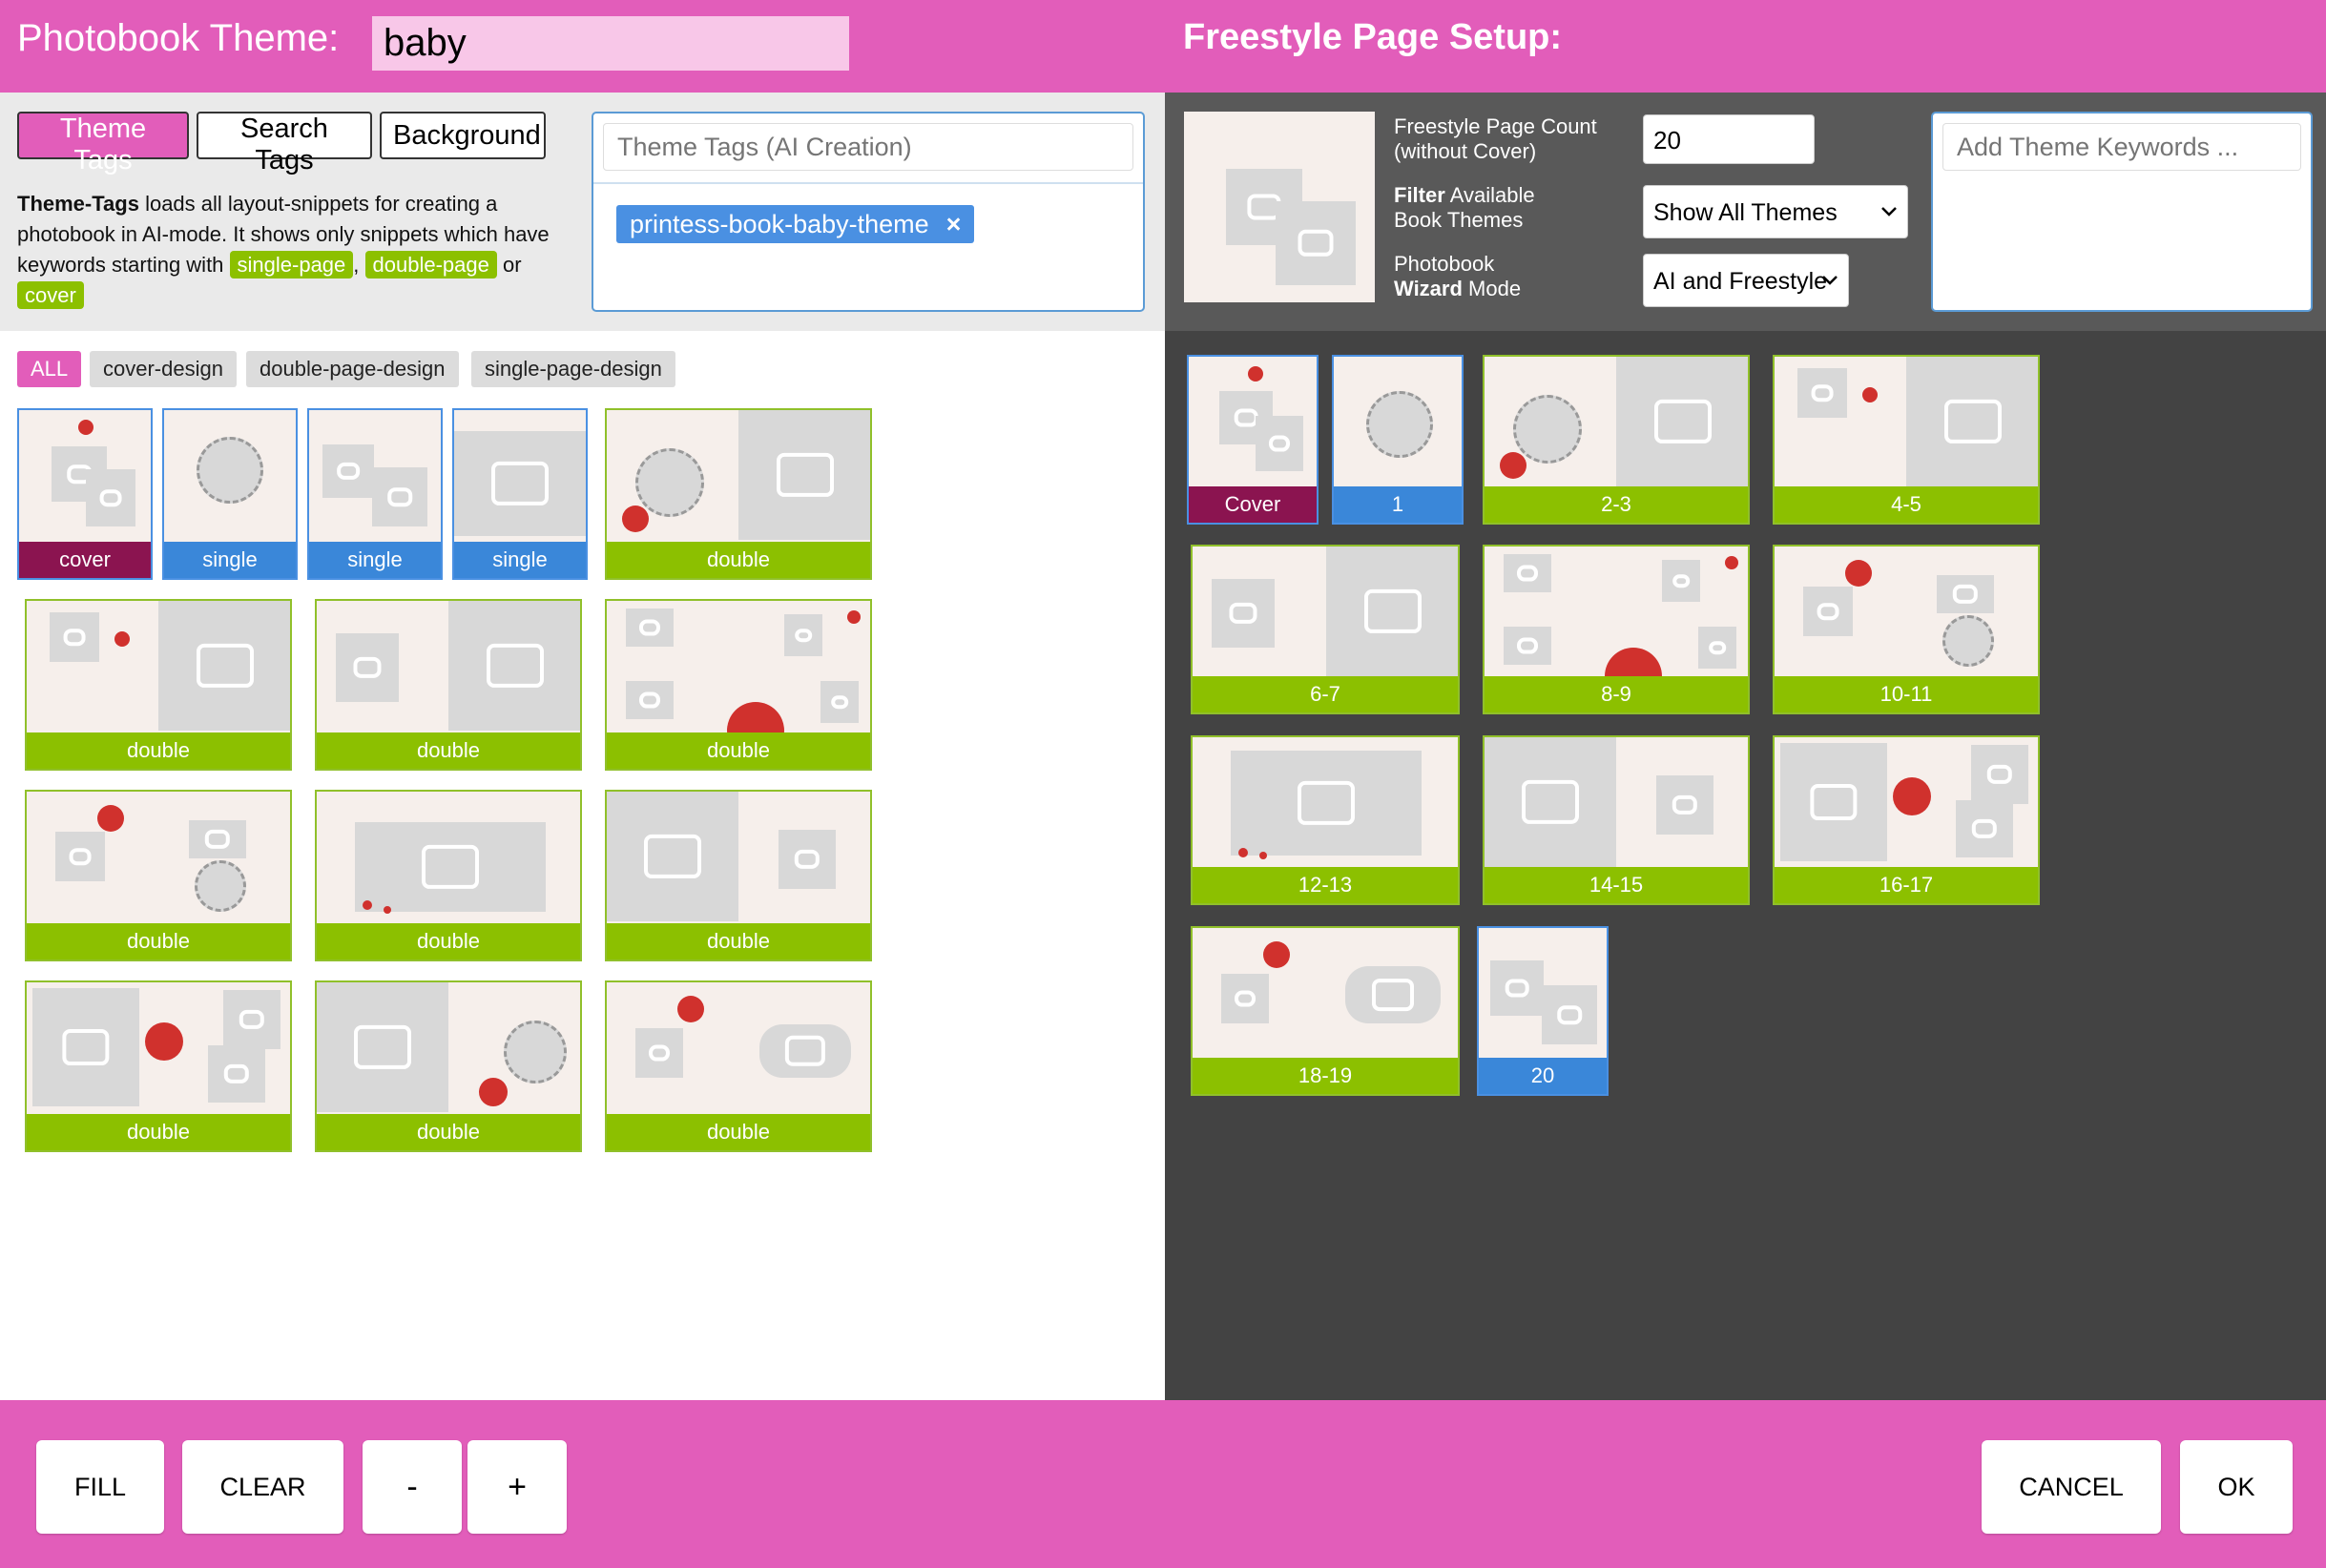 Image resolution: width=2326 pixels, height=1568 pixels. I want to click on page-thumbnail: 8-9, so click(1616, 629).